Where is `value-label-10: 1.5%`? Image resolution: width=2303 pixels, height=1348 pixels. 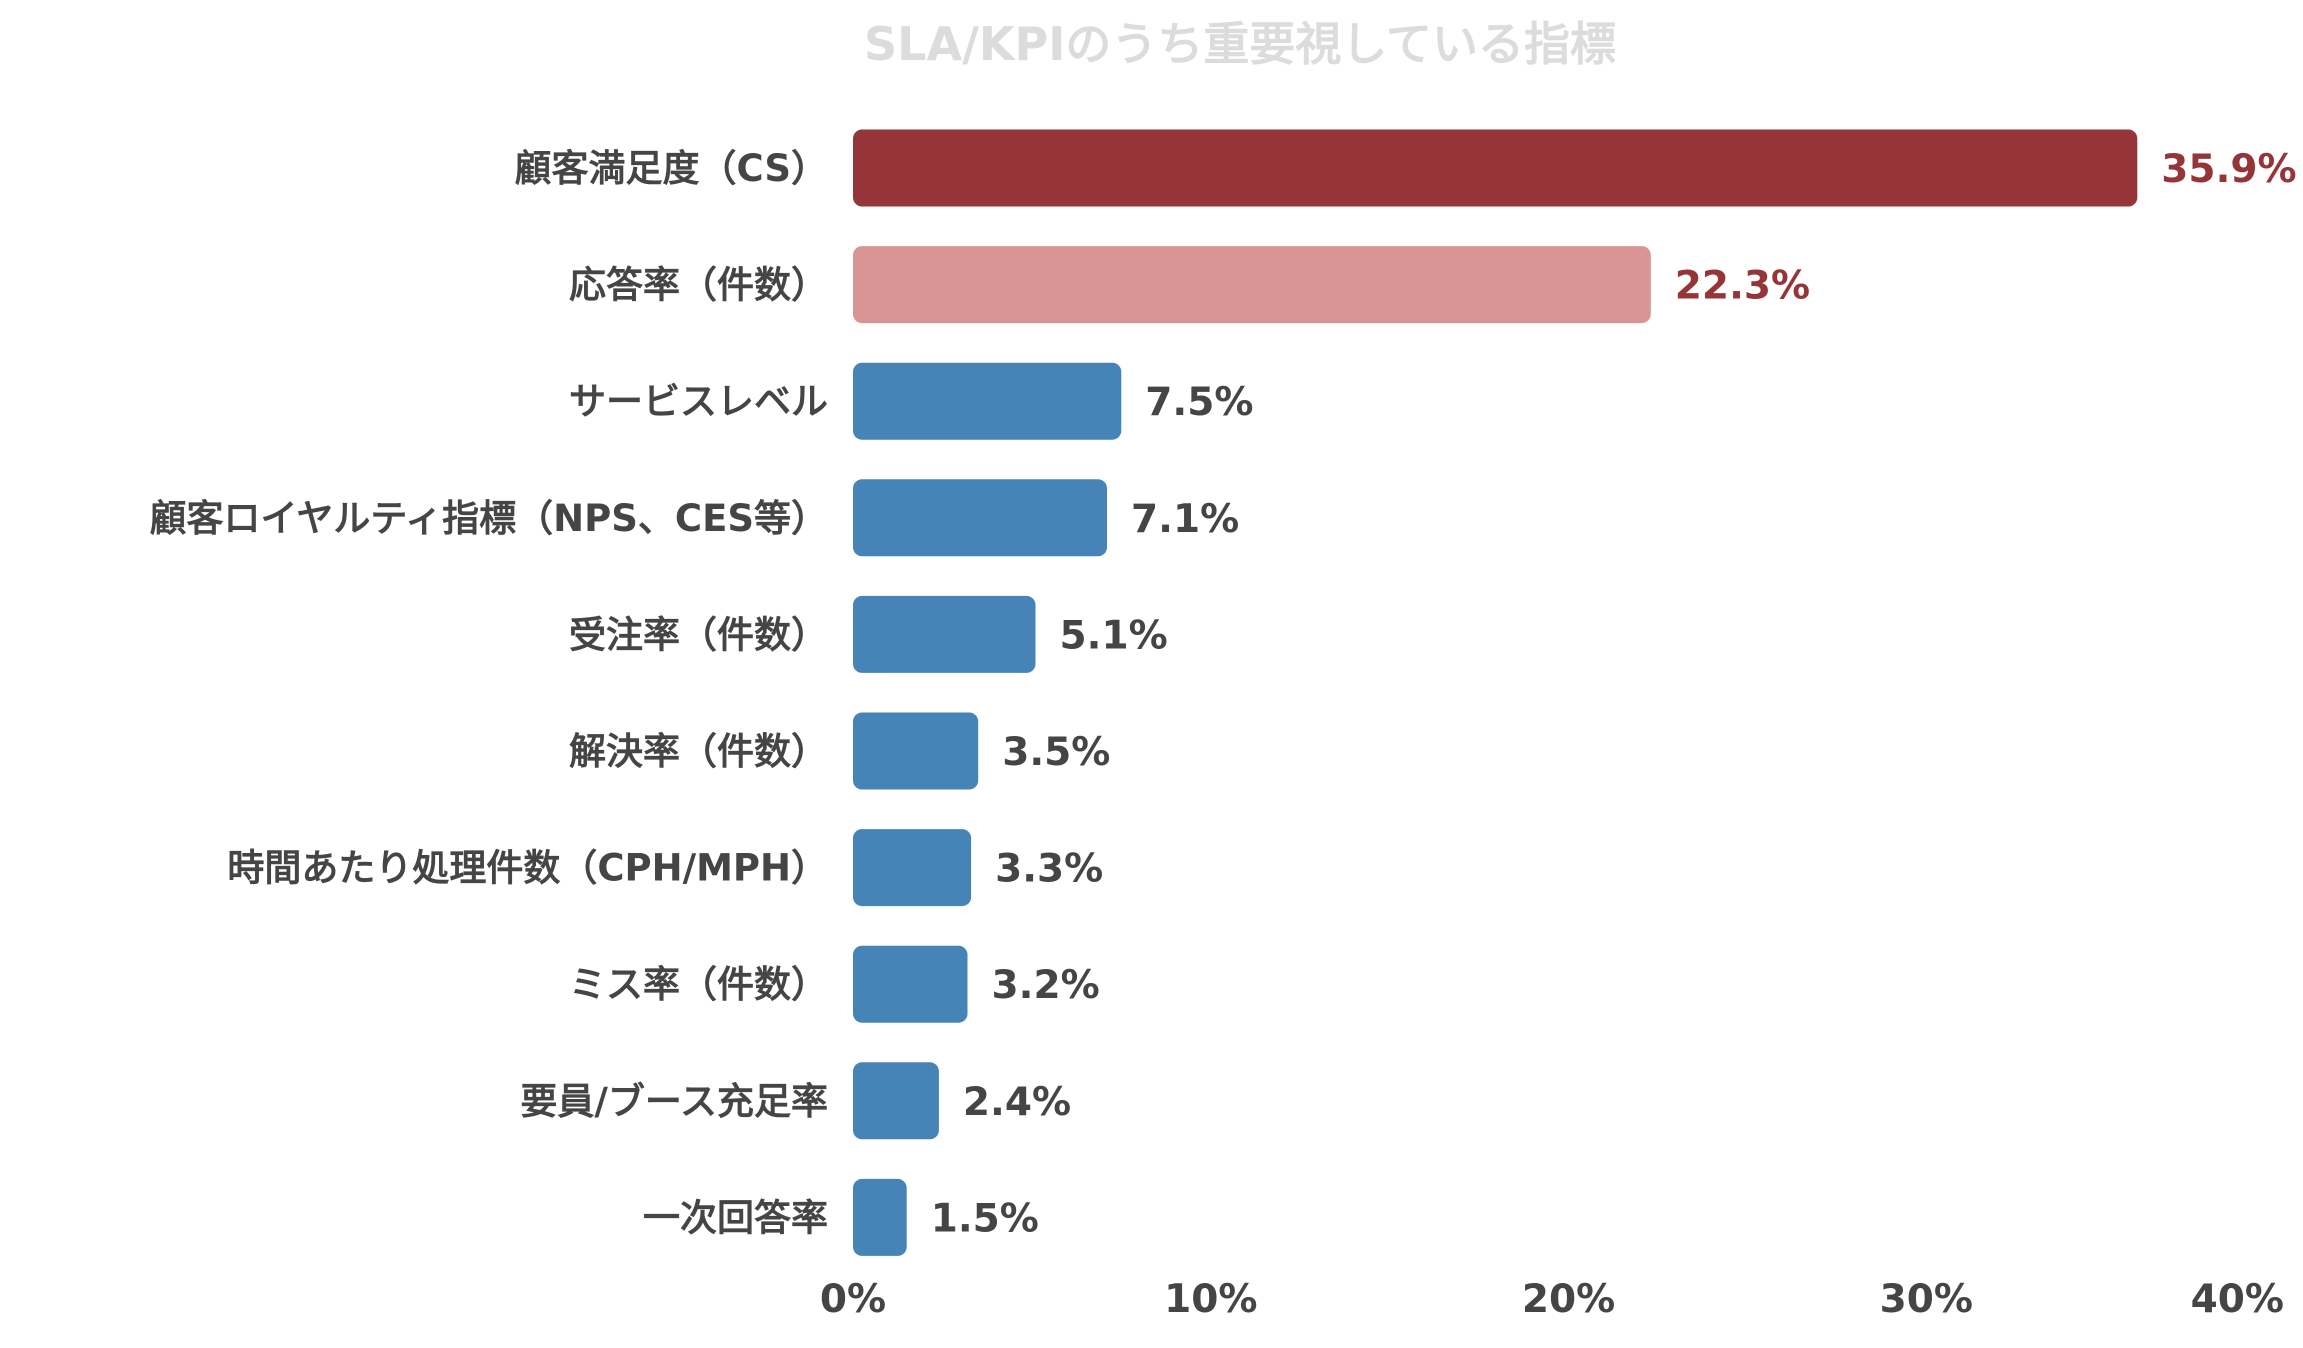 value-label-10: 1.5% is located at coordinates (985, 1218).